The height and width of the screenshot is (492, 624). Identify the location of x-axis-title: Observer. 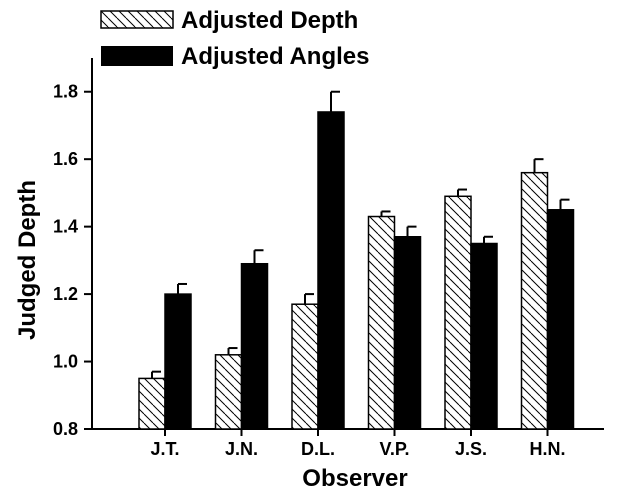
(354, 478).